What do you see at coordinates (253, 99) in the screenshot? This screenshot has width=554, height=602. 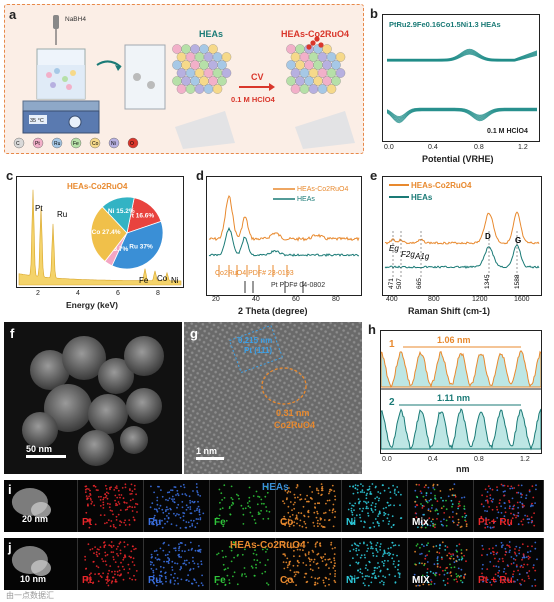 I see `hclo4-label: 0.1 M HClO4` at bounding box center [253, 99].